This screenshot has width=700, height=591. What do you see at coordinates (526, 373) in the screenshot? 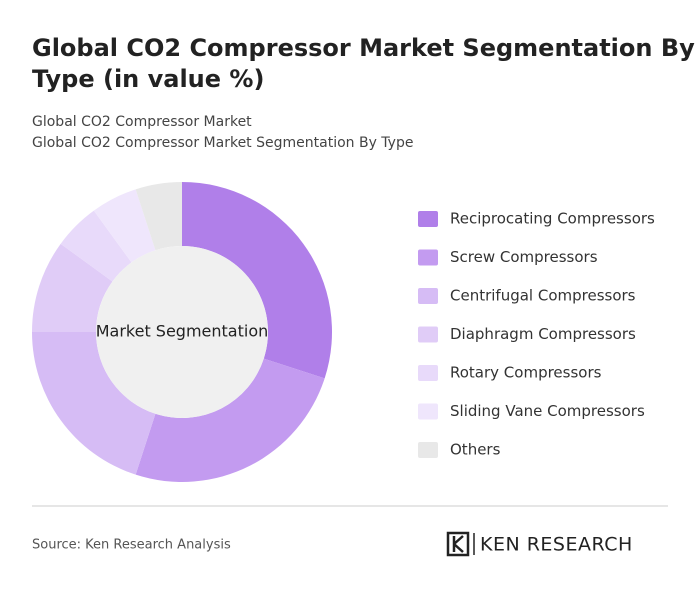
I see `legend-label: Rotary Compressors` at bounding box center [526, 373].